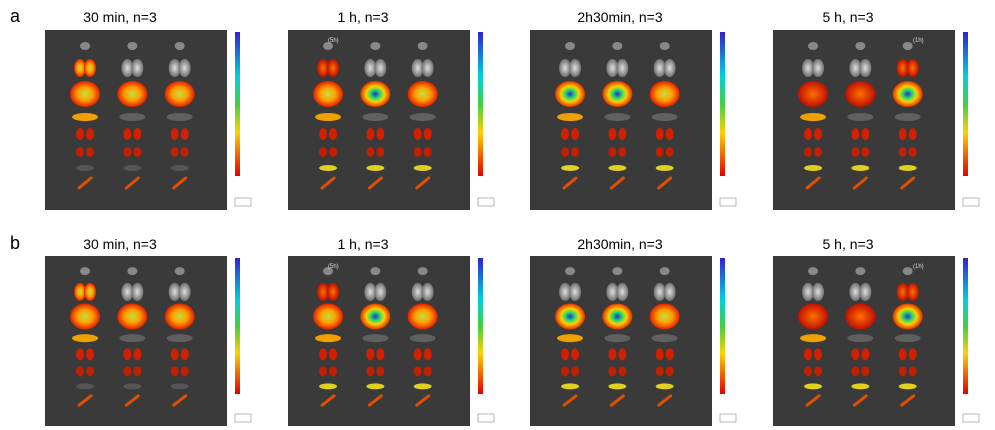  Describe the element at coordinates (918, 267) in the screenshot. I see `image-note: (1h)` at that location.